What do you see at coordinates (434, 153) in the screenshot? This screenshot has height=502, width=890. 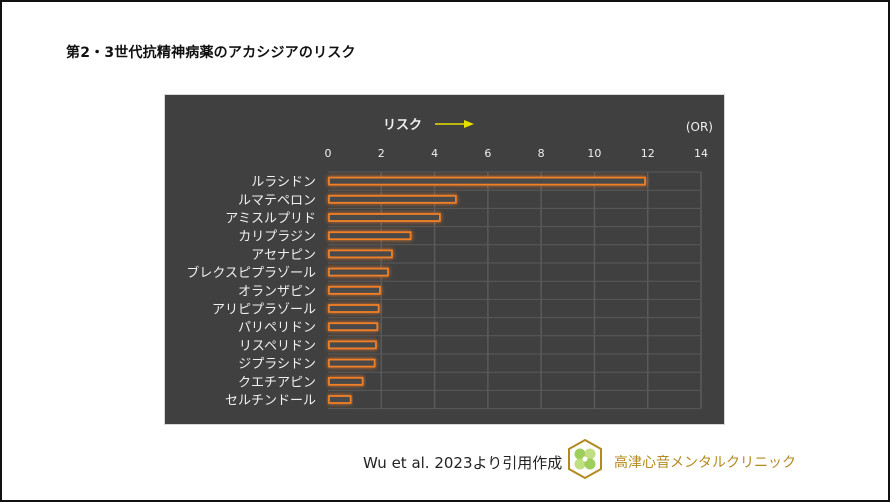 I see `x-tick-label: 4` at bounding box center [434, 153].